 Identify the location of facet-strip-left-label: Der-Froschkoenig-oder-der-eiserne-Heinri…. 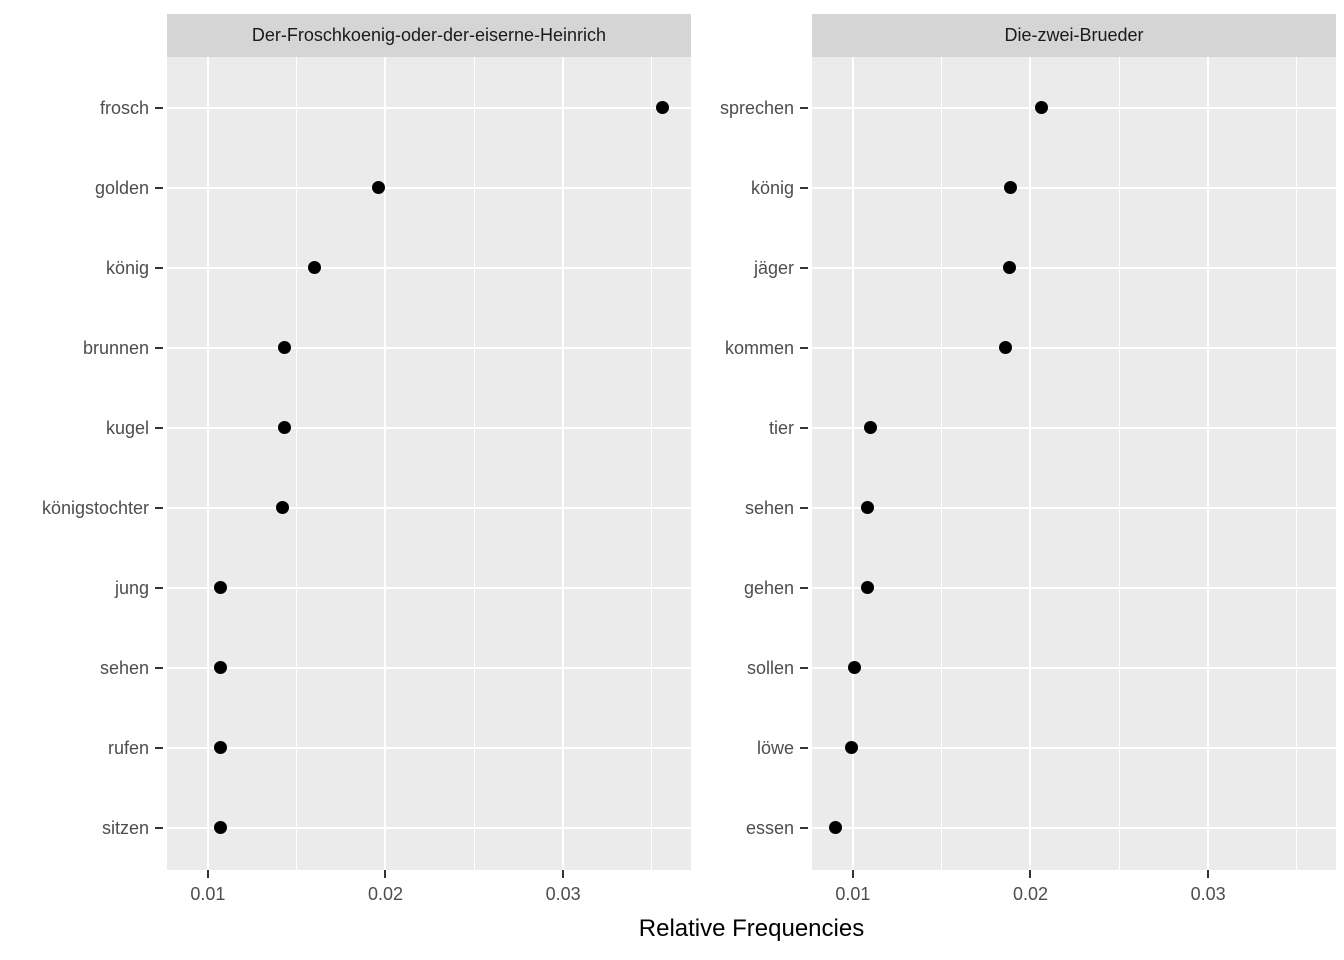
(429, 35).